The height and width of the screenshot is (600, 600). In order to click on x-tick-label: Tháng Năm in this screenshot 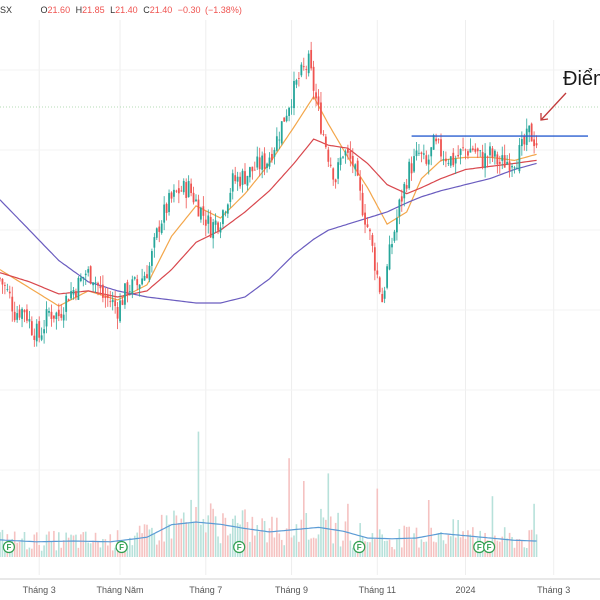, I will do `click(120, 590)`.